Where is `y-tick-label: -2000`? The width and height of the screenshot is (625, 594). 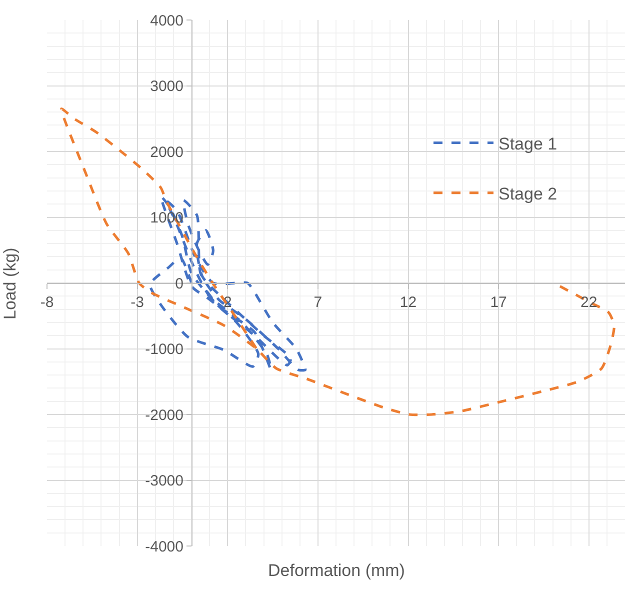 y-tick-label: -2000 is located at coordinates (164, 415).